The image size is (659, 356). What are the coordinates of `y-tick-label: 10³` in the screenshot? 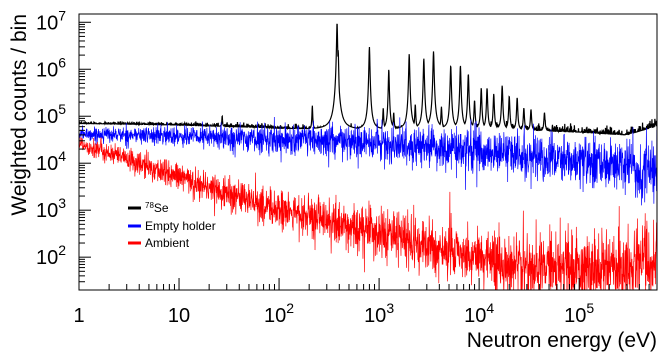 It's located at (51, 208).